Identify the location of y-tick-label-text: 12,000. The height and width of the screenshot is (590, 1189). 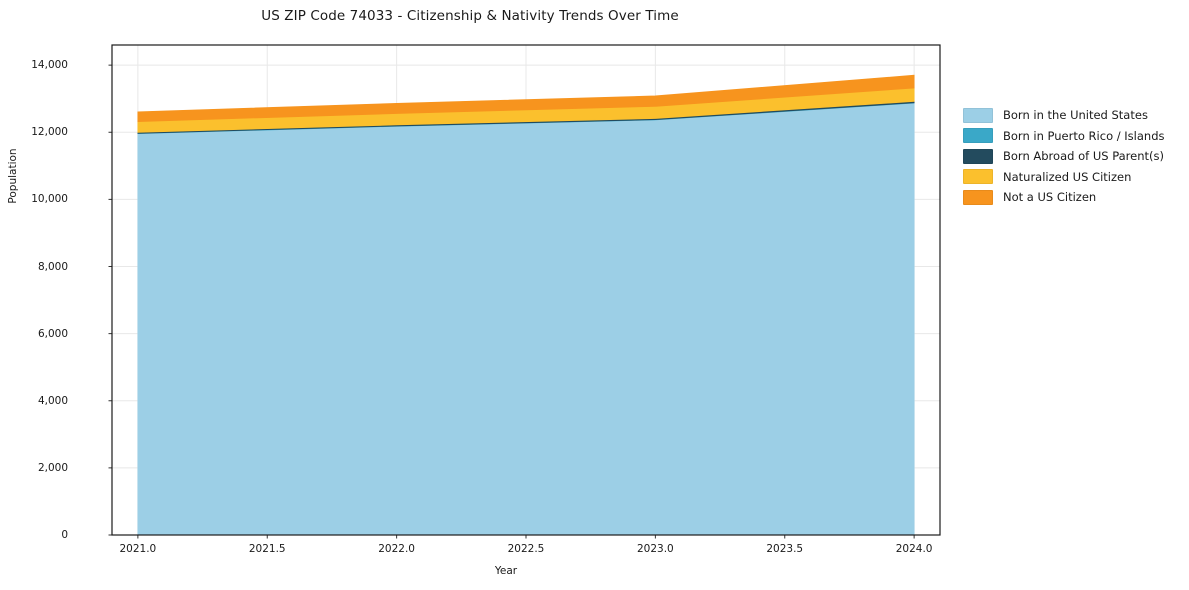
(49, 132).